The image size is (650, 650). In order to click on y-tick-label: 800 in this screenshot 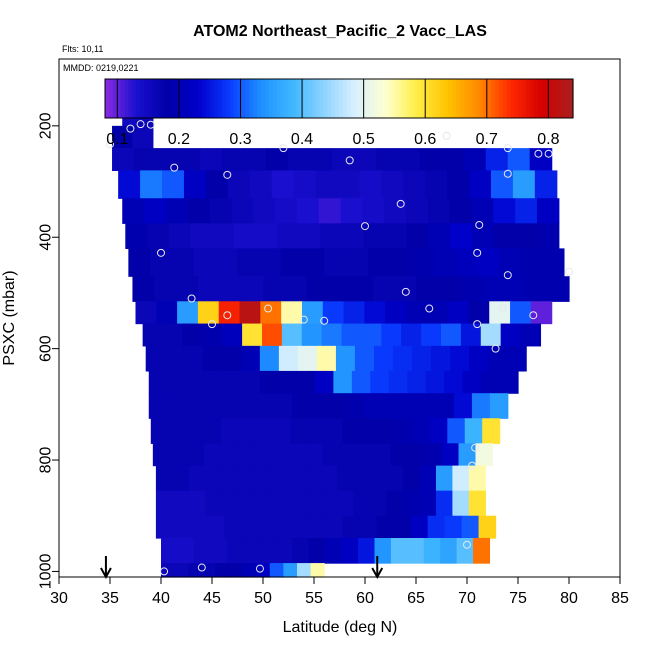, I will do `click(46, 460)`.